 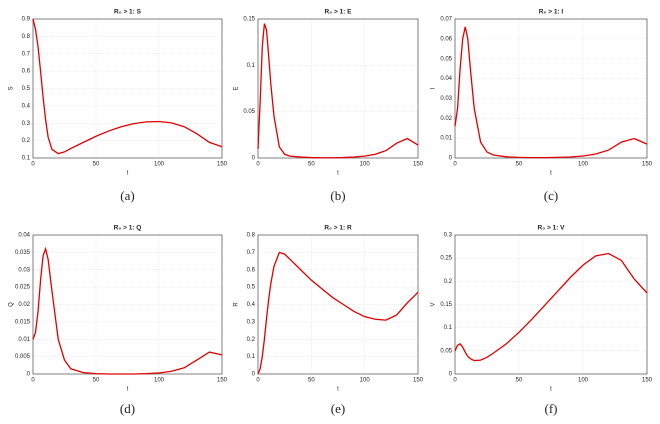 I want to click on subfigure-caption: (c), so click(x=551, y=195).